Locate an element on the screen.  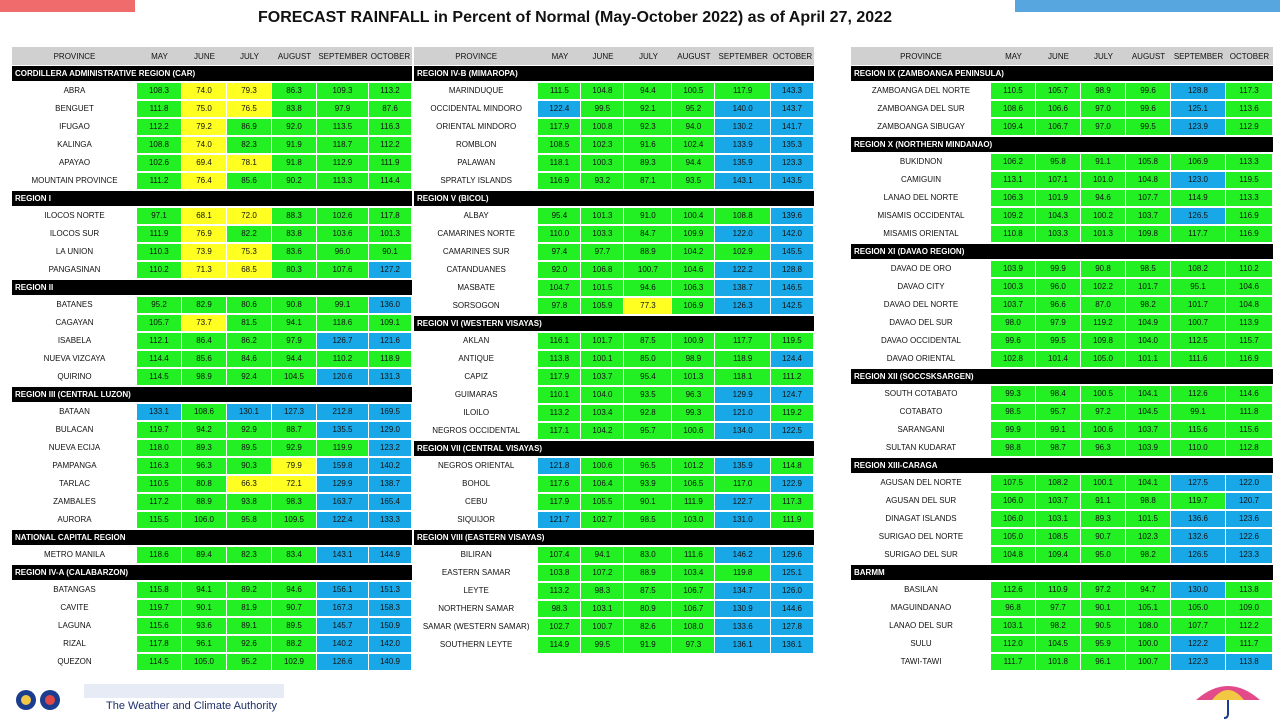
rainfall-value-cell: 122.0 is located at coordinates (742, 234).